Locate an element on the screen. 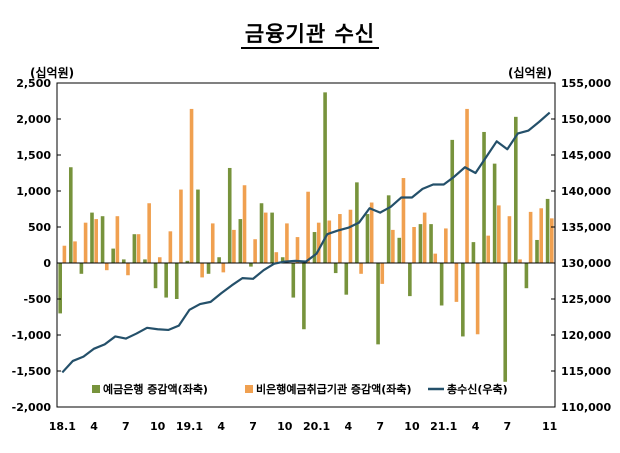  right-tick-label: 125,000 is located at coordinates (586, 299).